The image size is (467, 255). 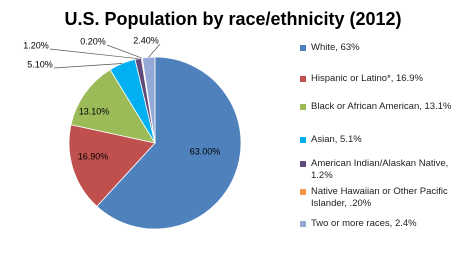 I want to click on legend-item: White, 63%, so click(x=380, y=48).